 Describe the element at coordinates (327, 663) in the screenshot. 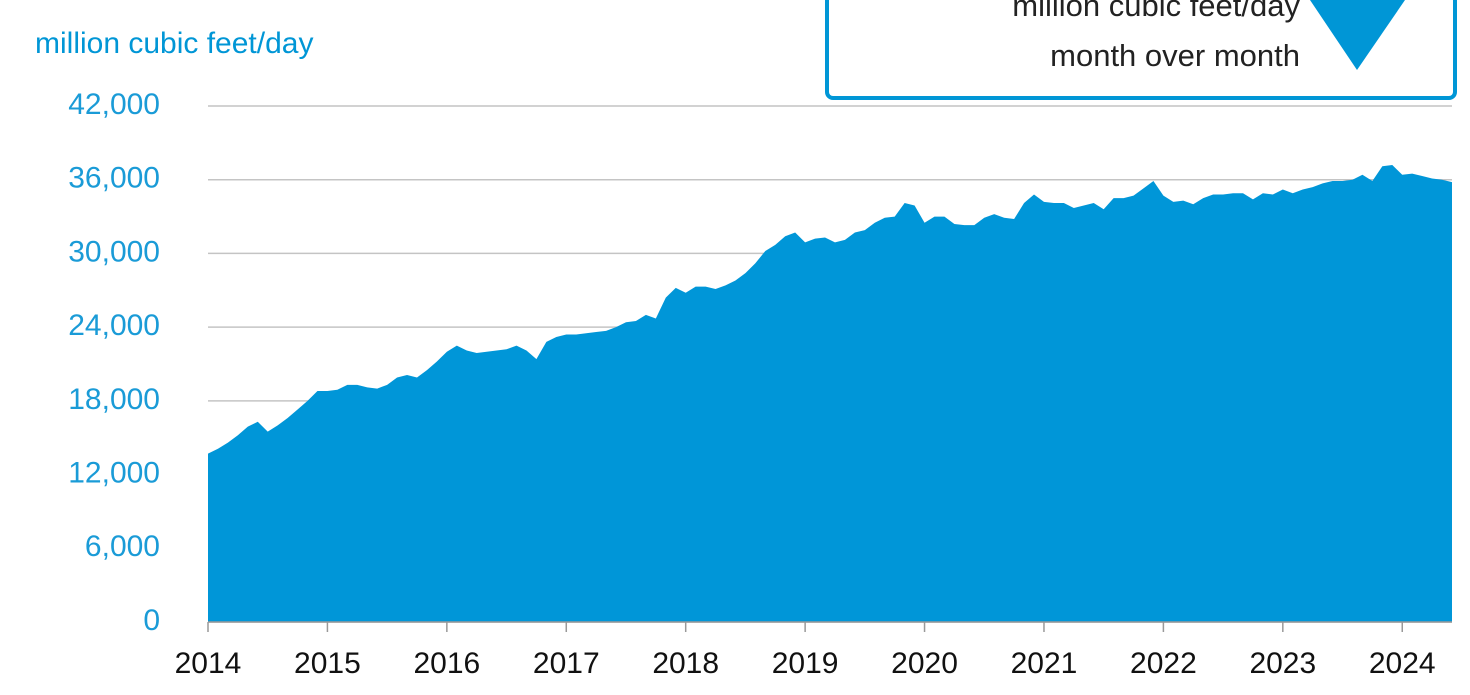

I see `x-tick-label: 2015` at that location.